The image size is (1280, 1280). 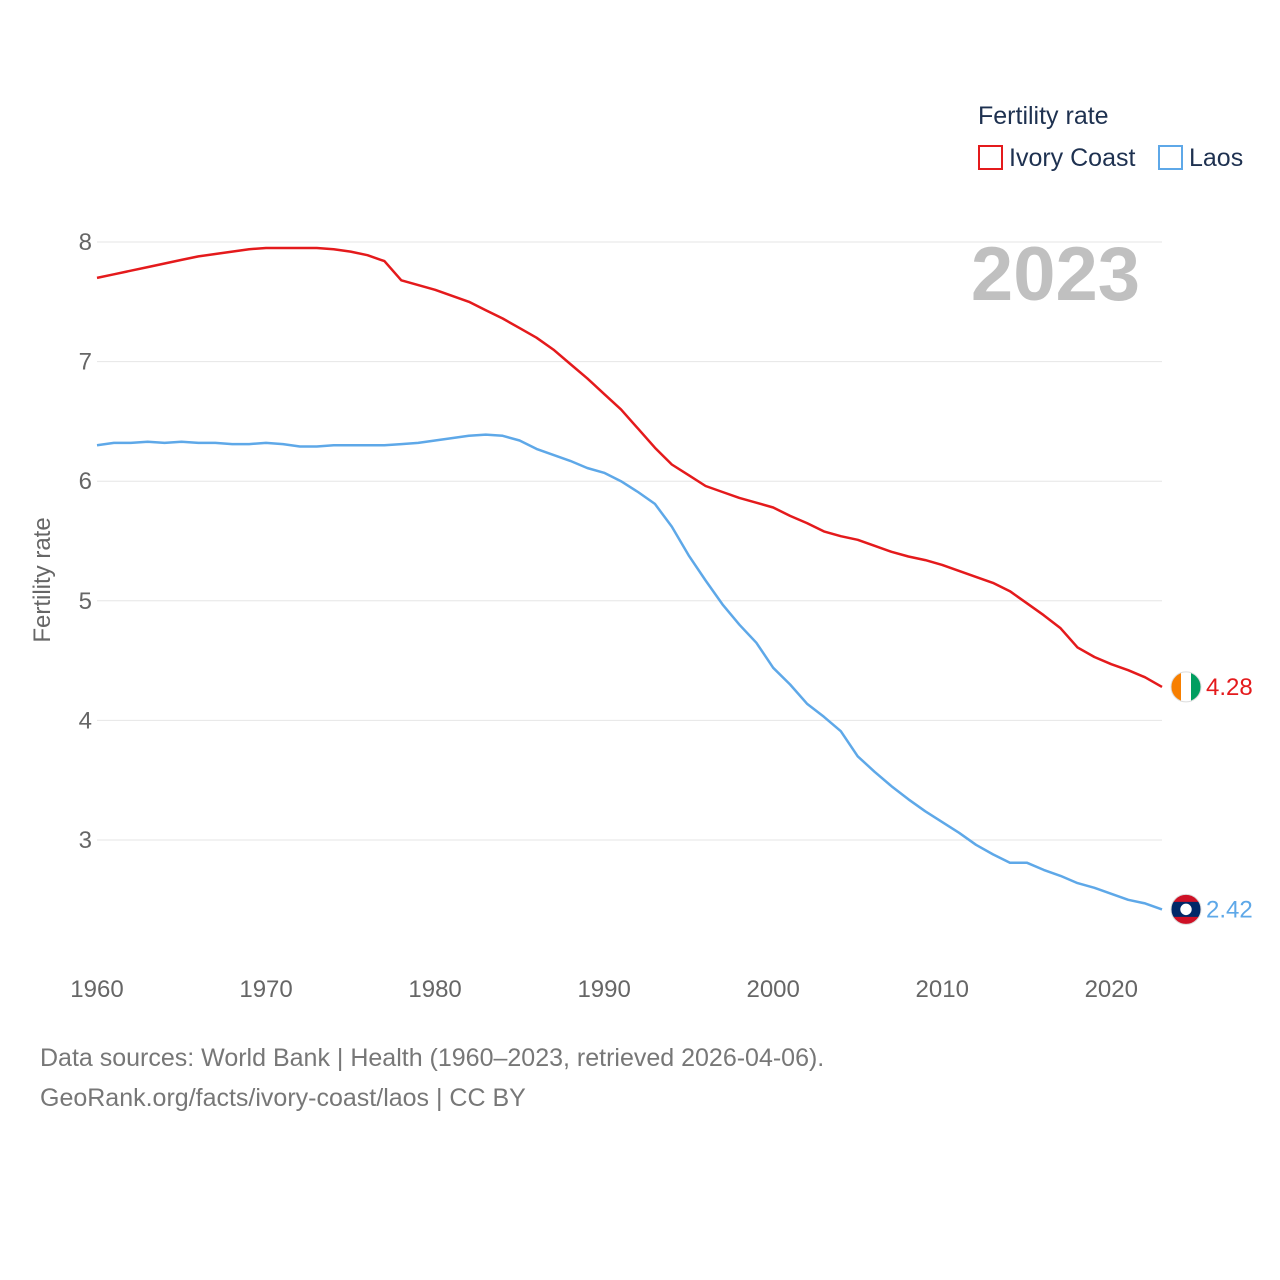 What do you see at coordinates (1186, 687) in the screenshot?
I see `ivory-coast-flag-icon` at bounding box center [1186, 687].